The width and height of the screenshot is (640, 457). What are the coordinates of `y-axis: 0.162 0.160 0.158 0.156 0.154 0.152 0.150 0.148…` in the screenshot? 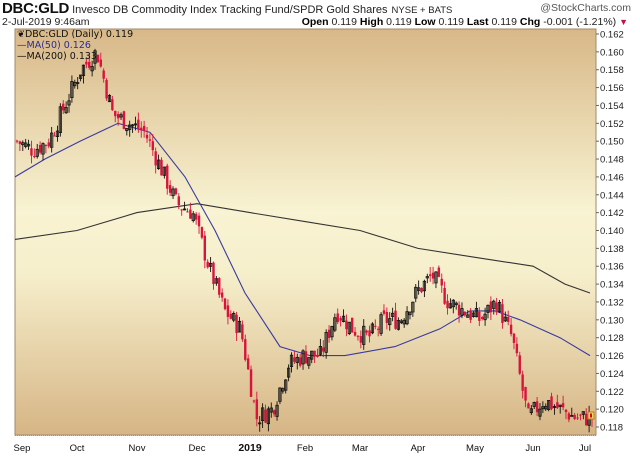 It's located at (610, 232).